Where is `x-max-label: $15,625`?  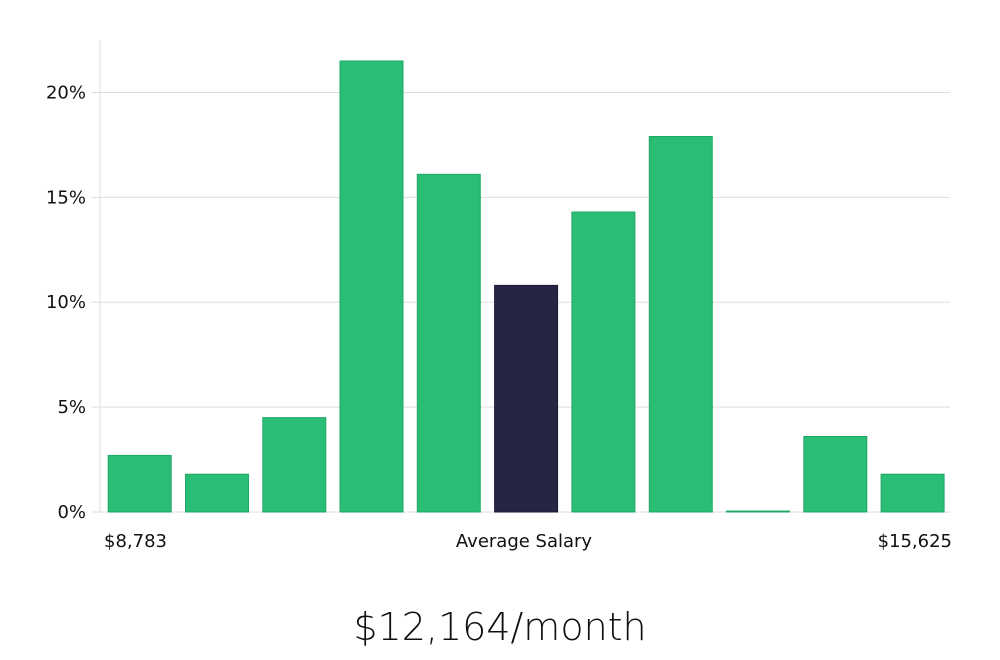
x-max-label: $15,625 is located at coordinates (915, 541).